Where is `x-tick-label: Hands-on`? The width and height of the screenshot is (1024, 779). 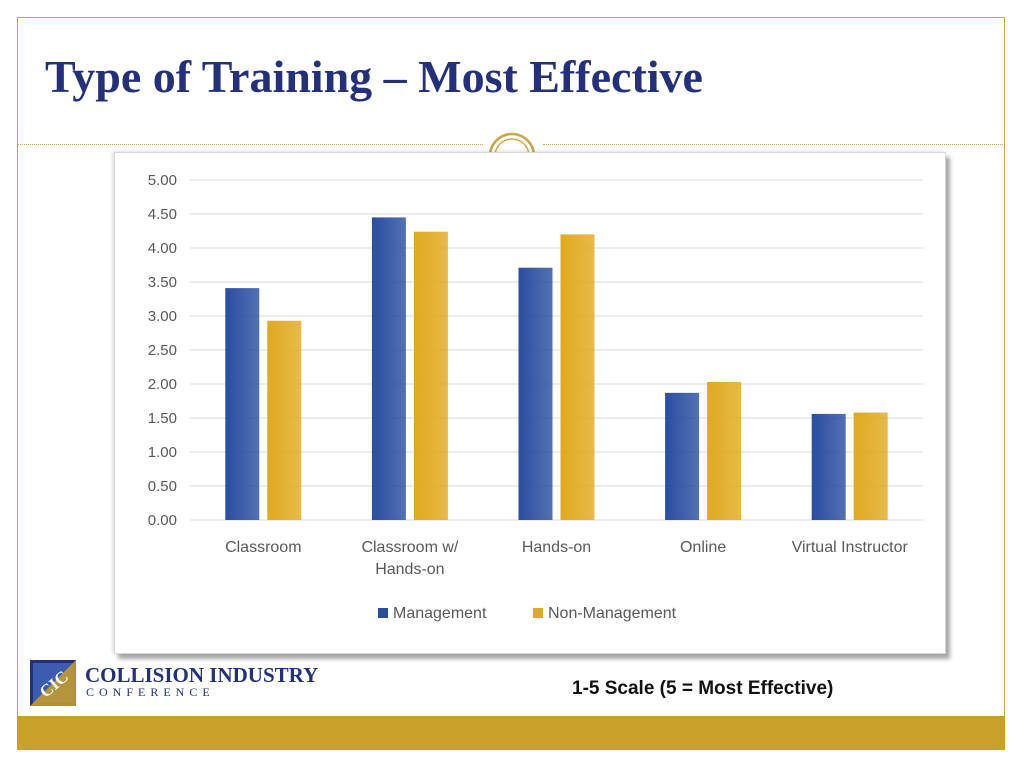 x-tick-label: Hands-on is located at coordinates (556, 547).